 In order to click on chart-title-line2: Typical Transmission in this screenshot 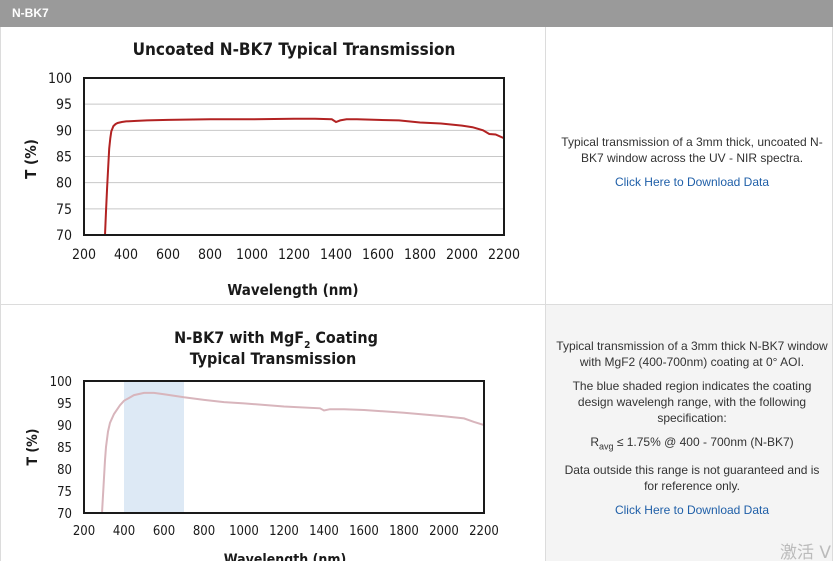, I will do `click(273, 358)`.